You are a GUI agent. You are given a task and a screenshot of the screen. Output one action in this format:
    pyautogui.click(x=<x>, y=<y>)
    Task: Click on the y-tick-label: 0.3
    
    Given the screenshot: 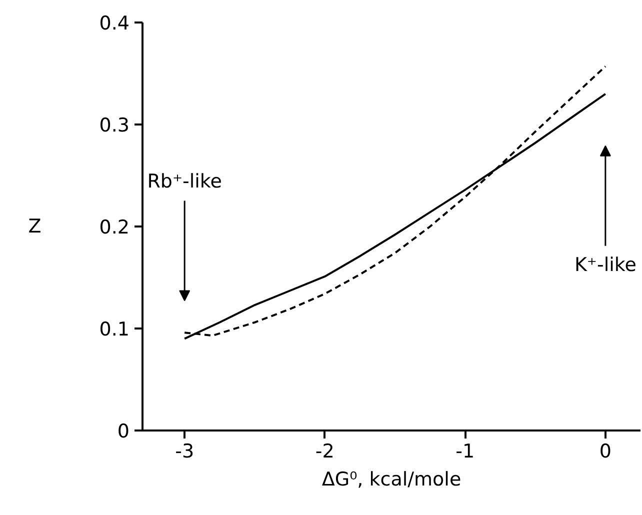 What is the action you would take?
    pyautogui.click(x=114, y=125)
    